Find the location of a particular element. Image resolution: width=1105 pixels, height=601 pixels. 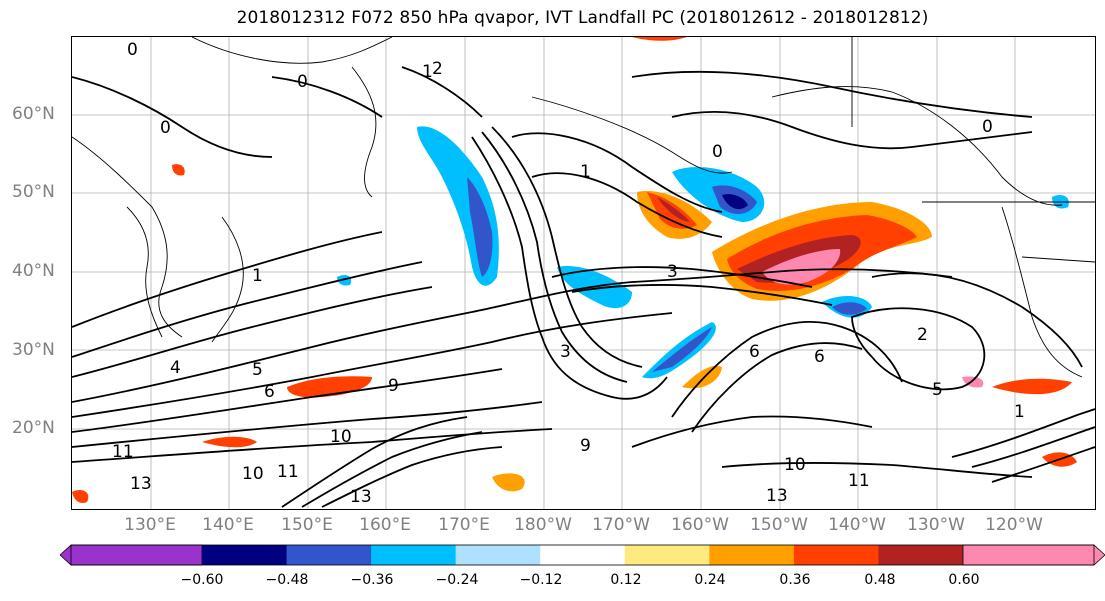

lon-label-140e: 140°E is located at coordinates (228, 525).